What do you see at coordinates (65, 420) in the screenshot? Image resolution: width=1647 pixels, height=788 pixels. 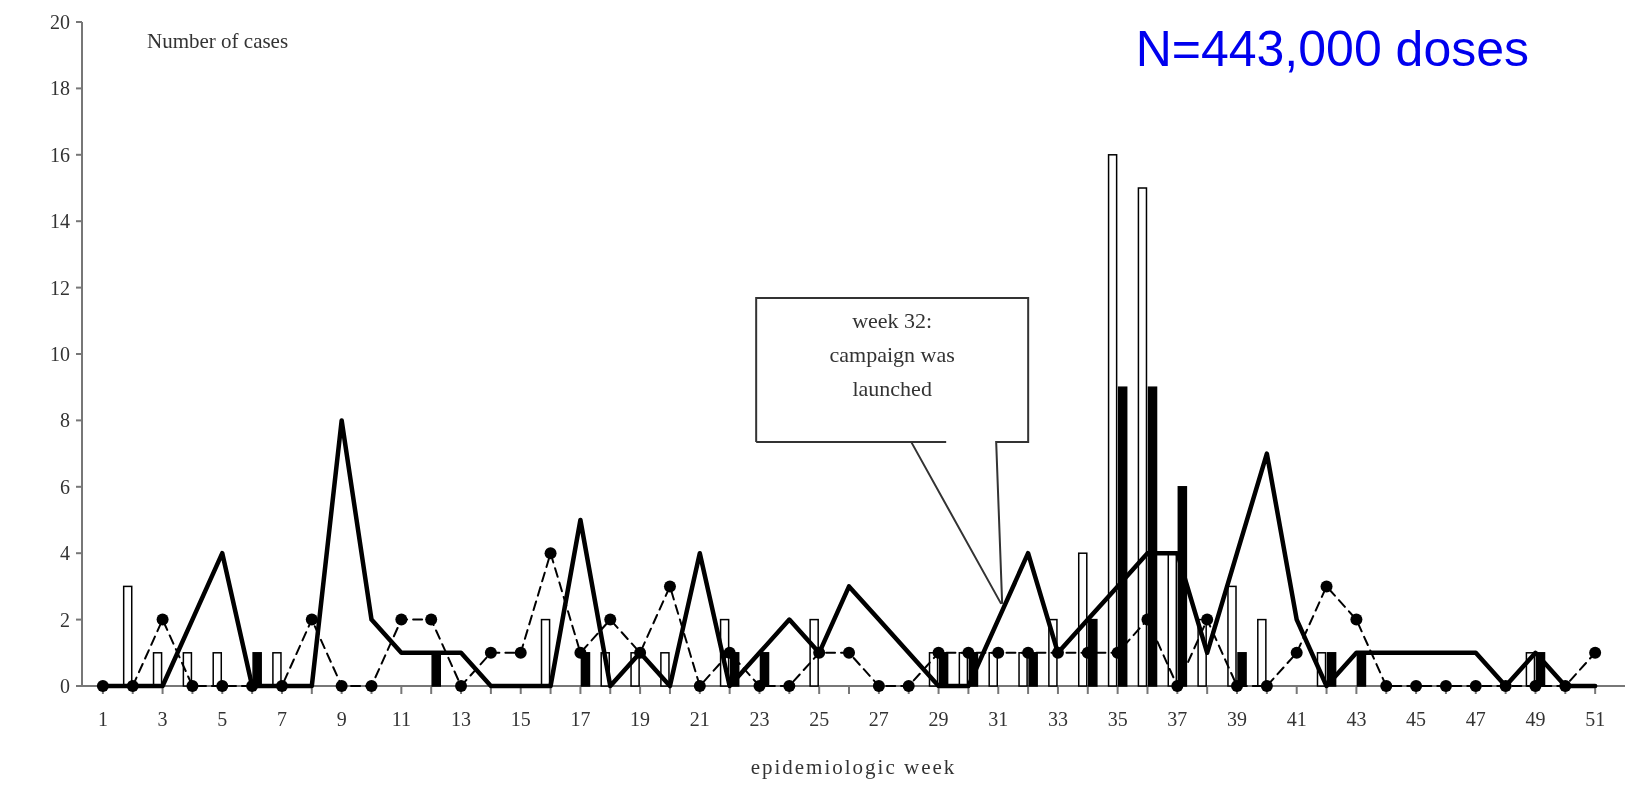 I see `y-tick-label: 8` at bounding box center [65, 420].